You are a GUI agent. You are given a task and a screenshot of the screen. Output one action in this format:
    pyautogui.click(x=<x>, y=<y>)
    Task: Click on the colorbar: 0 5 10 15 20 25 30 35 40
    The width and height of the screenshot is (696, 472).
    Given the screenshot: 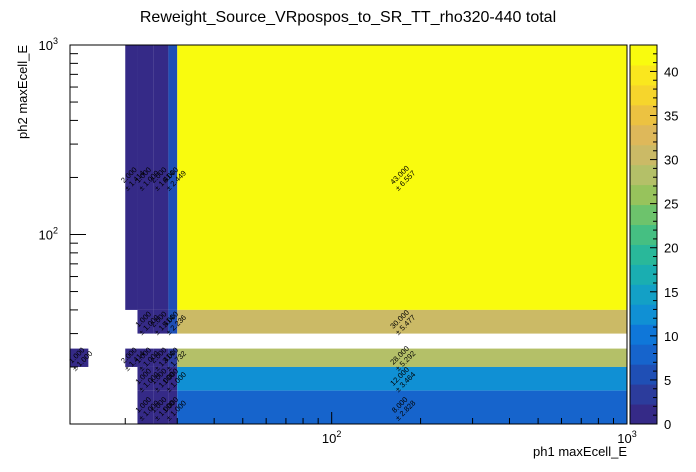 What is the action you would take?
    pyautogui.click(x=653, y=238)
    